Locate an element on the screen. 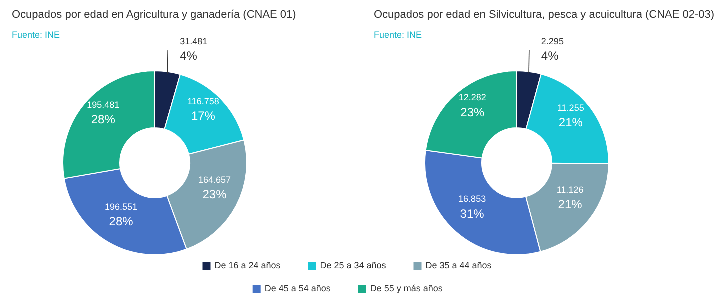 Image resolution: width=722 pixels, height=306 pixels. data-label: 116.758 17% is located at coordinates (204, 110).